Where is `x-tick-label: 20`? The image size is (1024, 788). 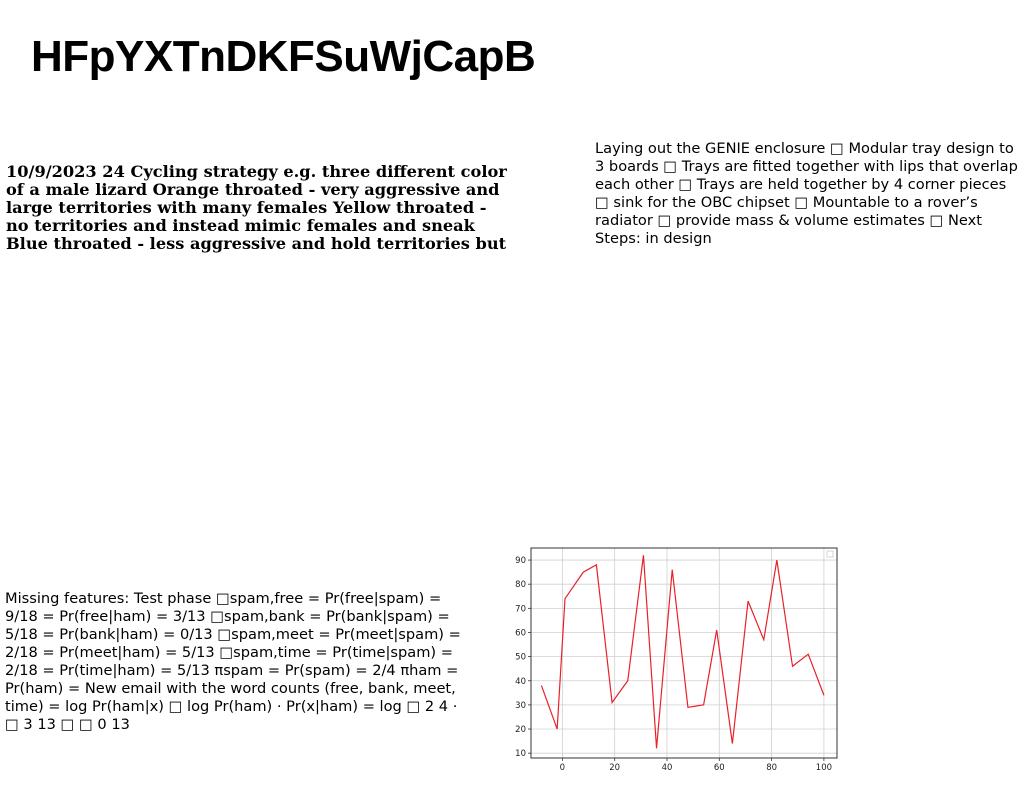
x-tick-label: 20 is located at coordinates (614, 768).